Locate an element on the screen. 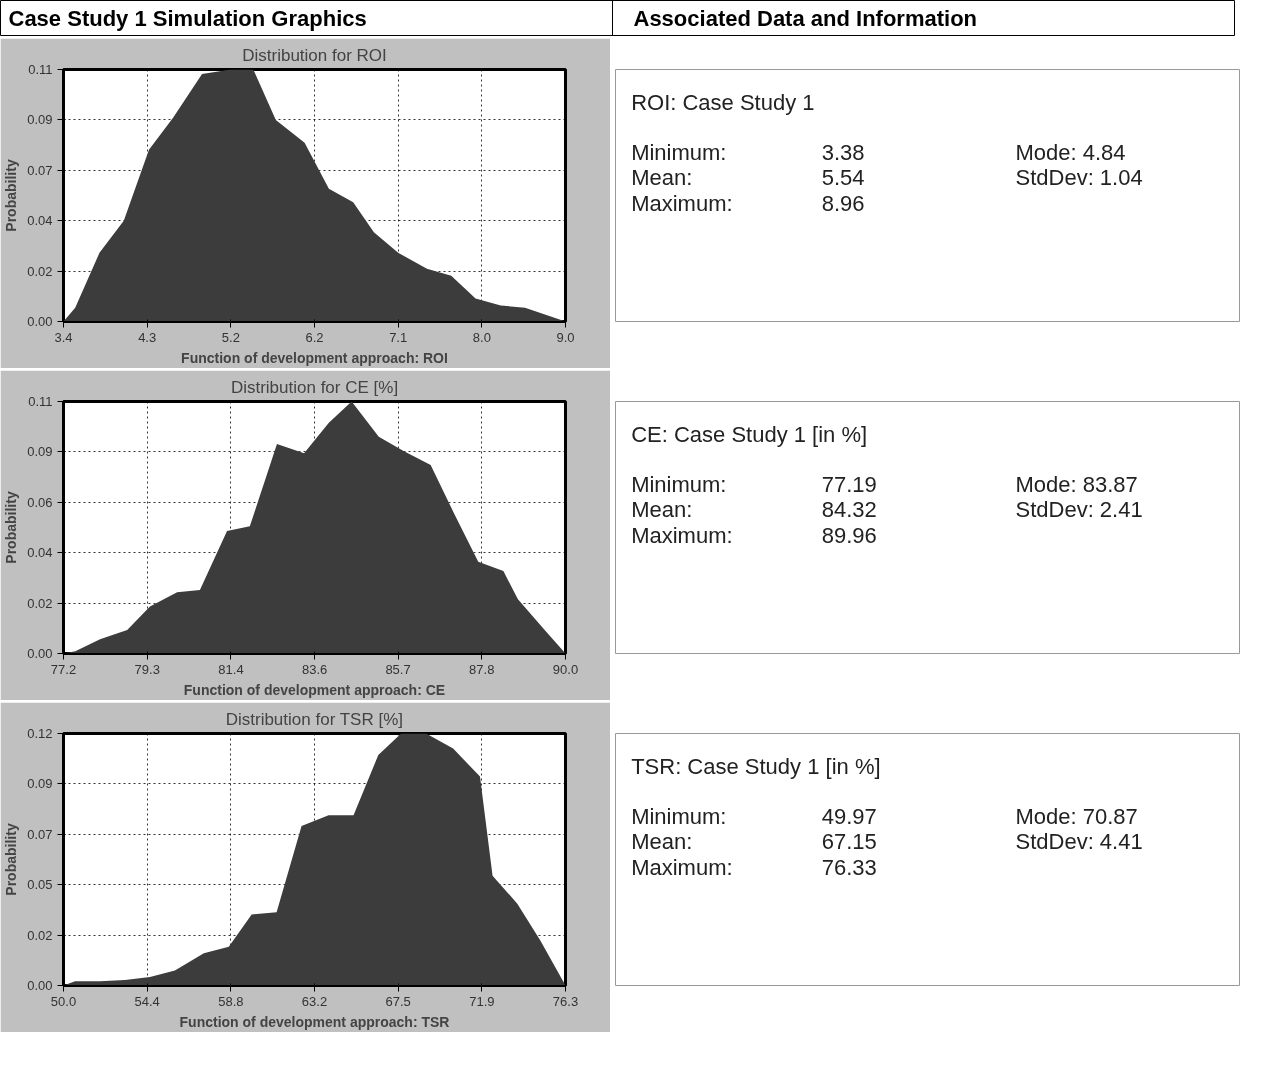 The width and height of the screenshot is (1265, 1075). x-tick-label: 67.5 is located at coordinates (398, 1001).